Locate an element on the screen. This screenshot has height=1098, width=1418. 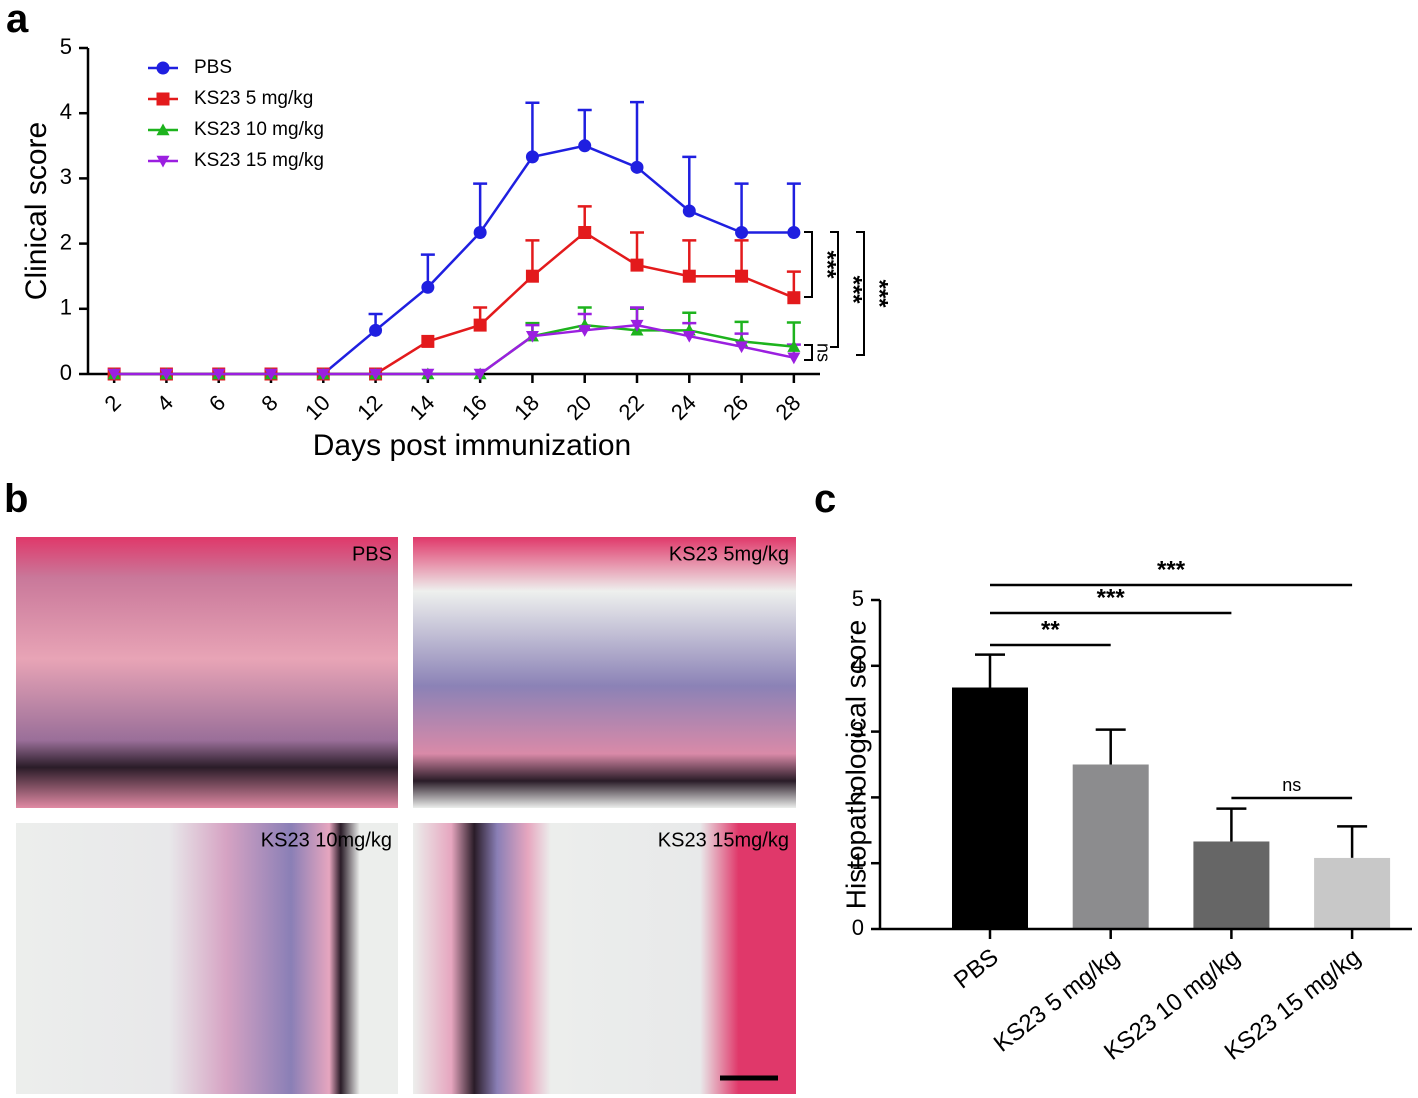
legend-label: KS23 10 mg/kg is located at coordinates (259, 129).